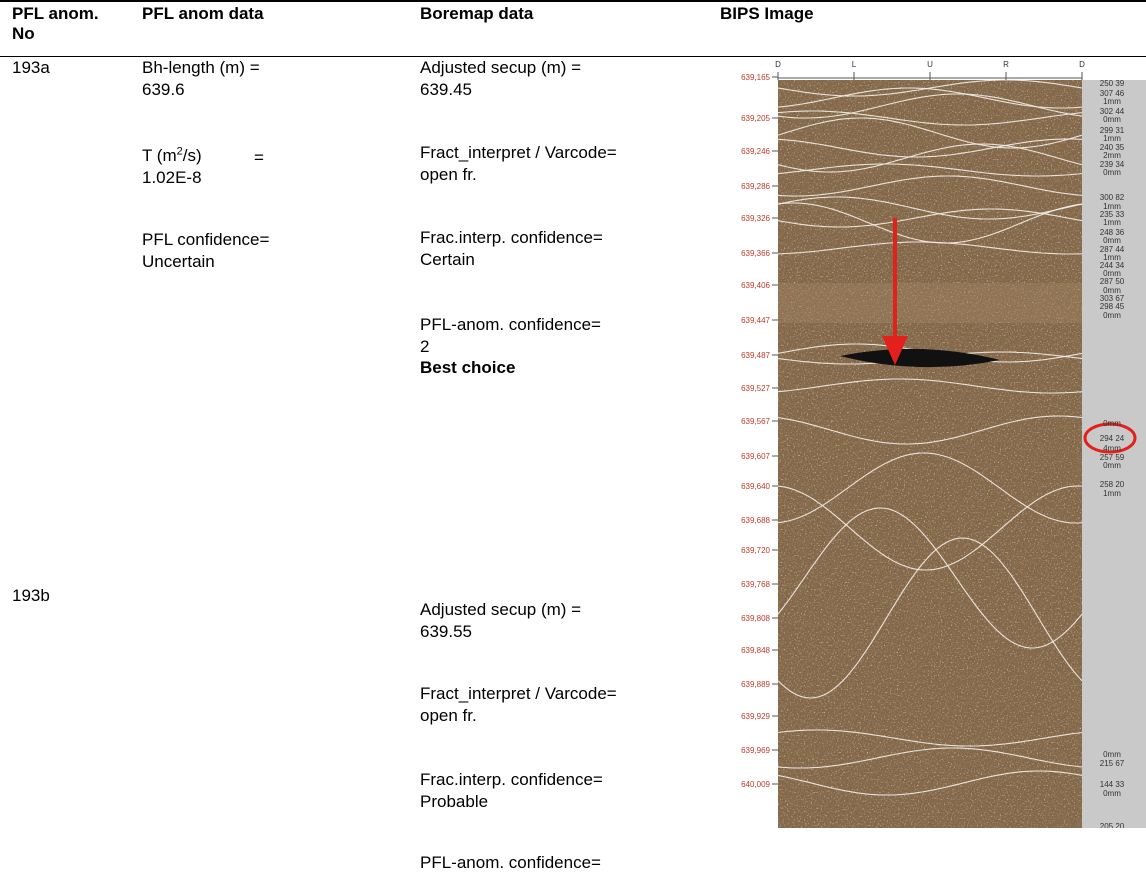 This screenshot has height=873, width=1146. What do you see at coordinates (573, 56) in the screenshot?
I see `header-rule` at bounding box center [573, 56].